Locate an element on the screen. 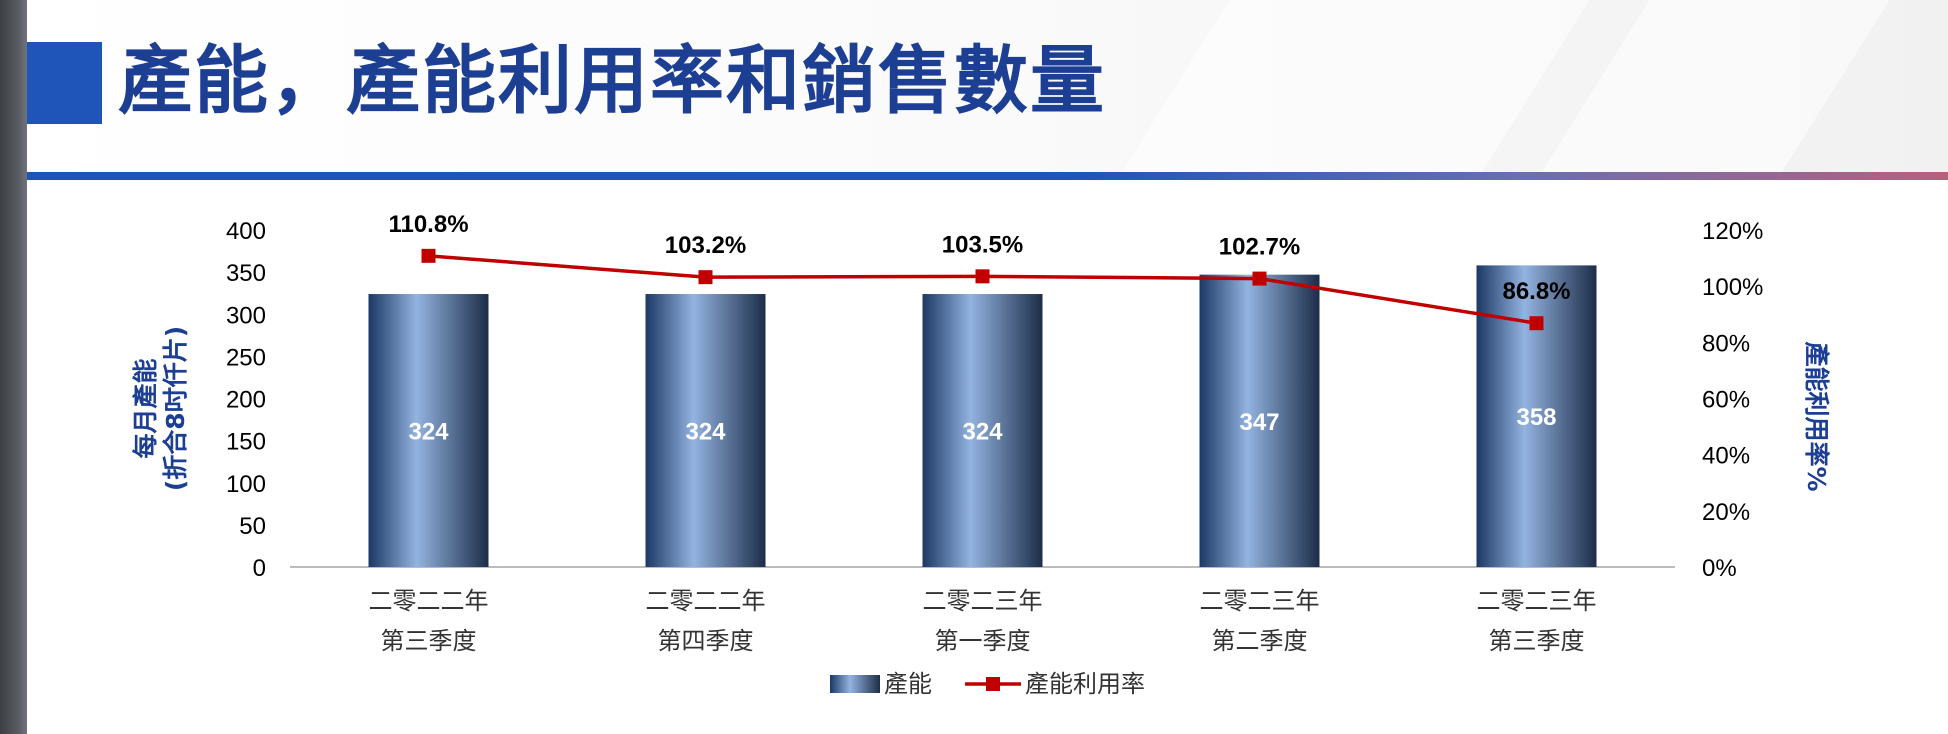  y-axis-tick-label: 100 is located at coordinates (246, 484).